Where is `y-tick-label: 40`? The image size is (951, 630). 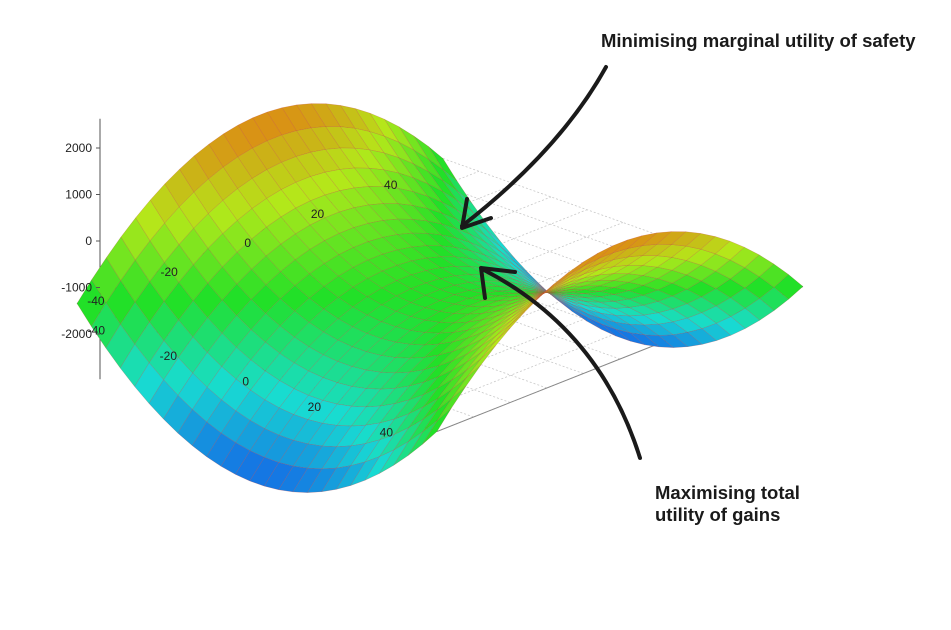
y-tick-label: 40 is located at coordinates (391, 185).